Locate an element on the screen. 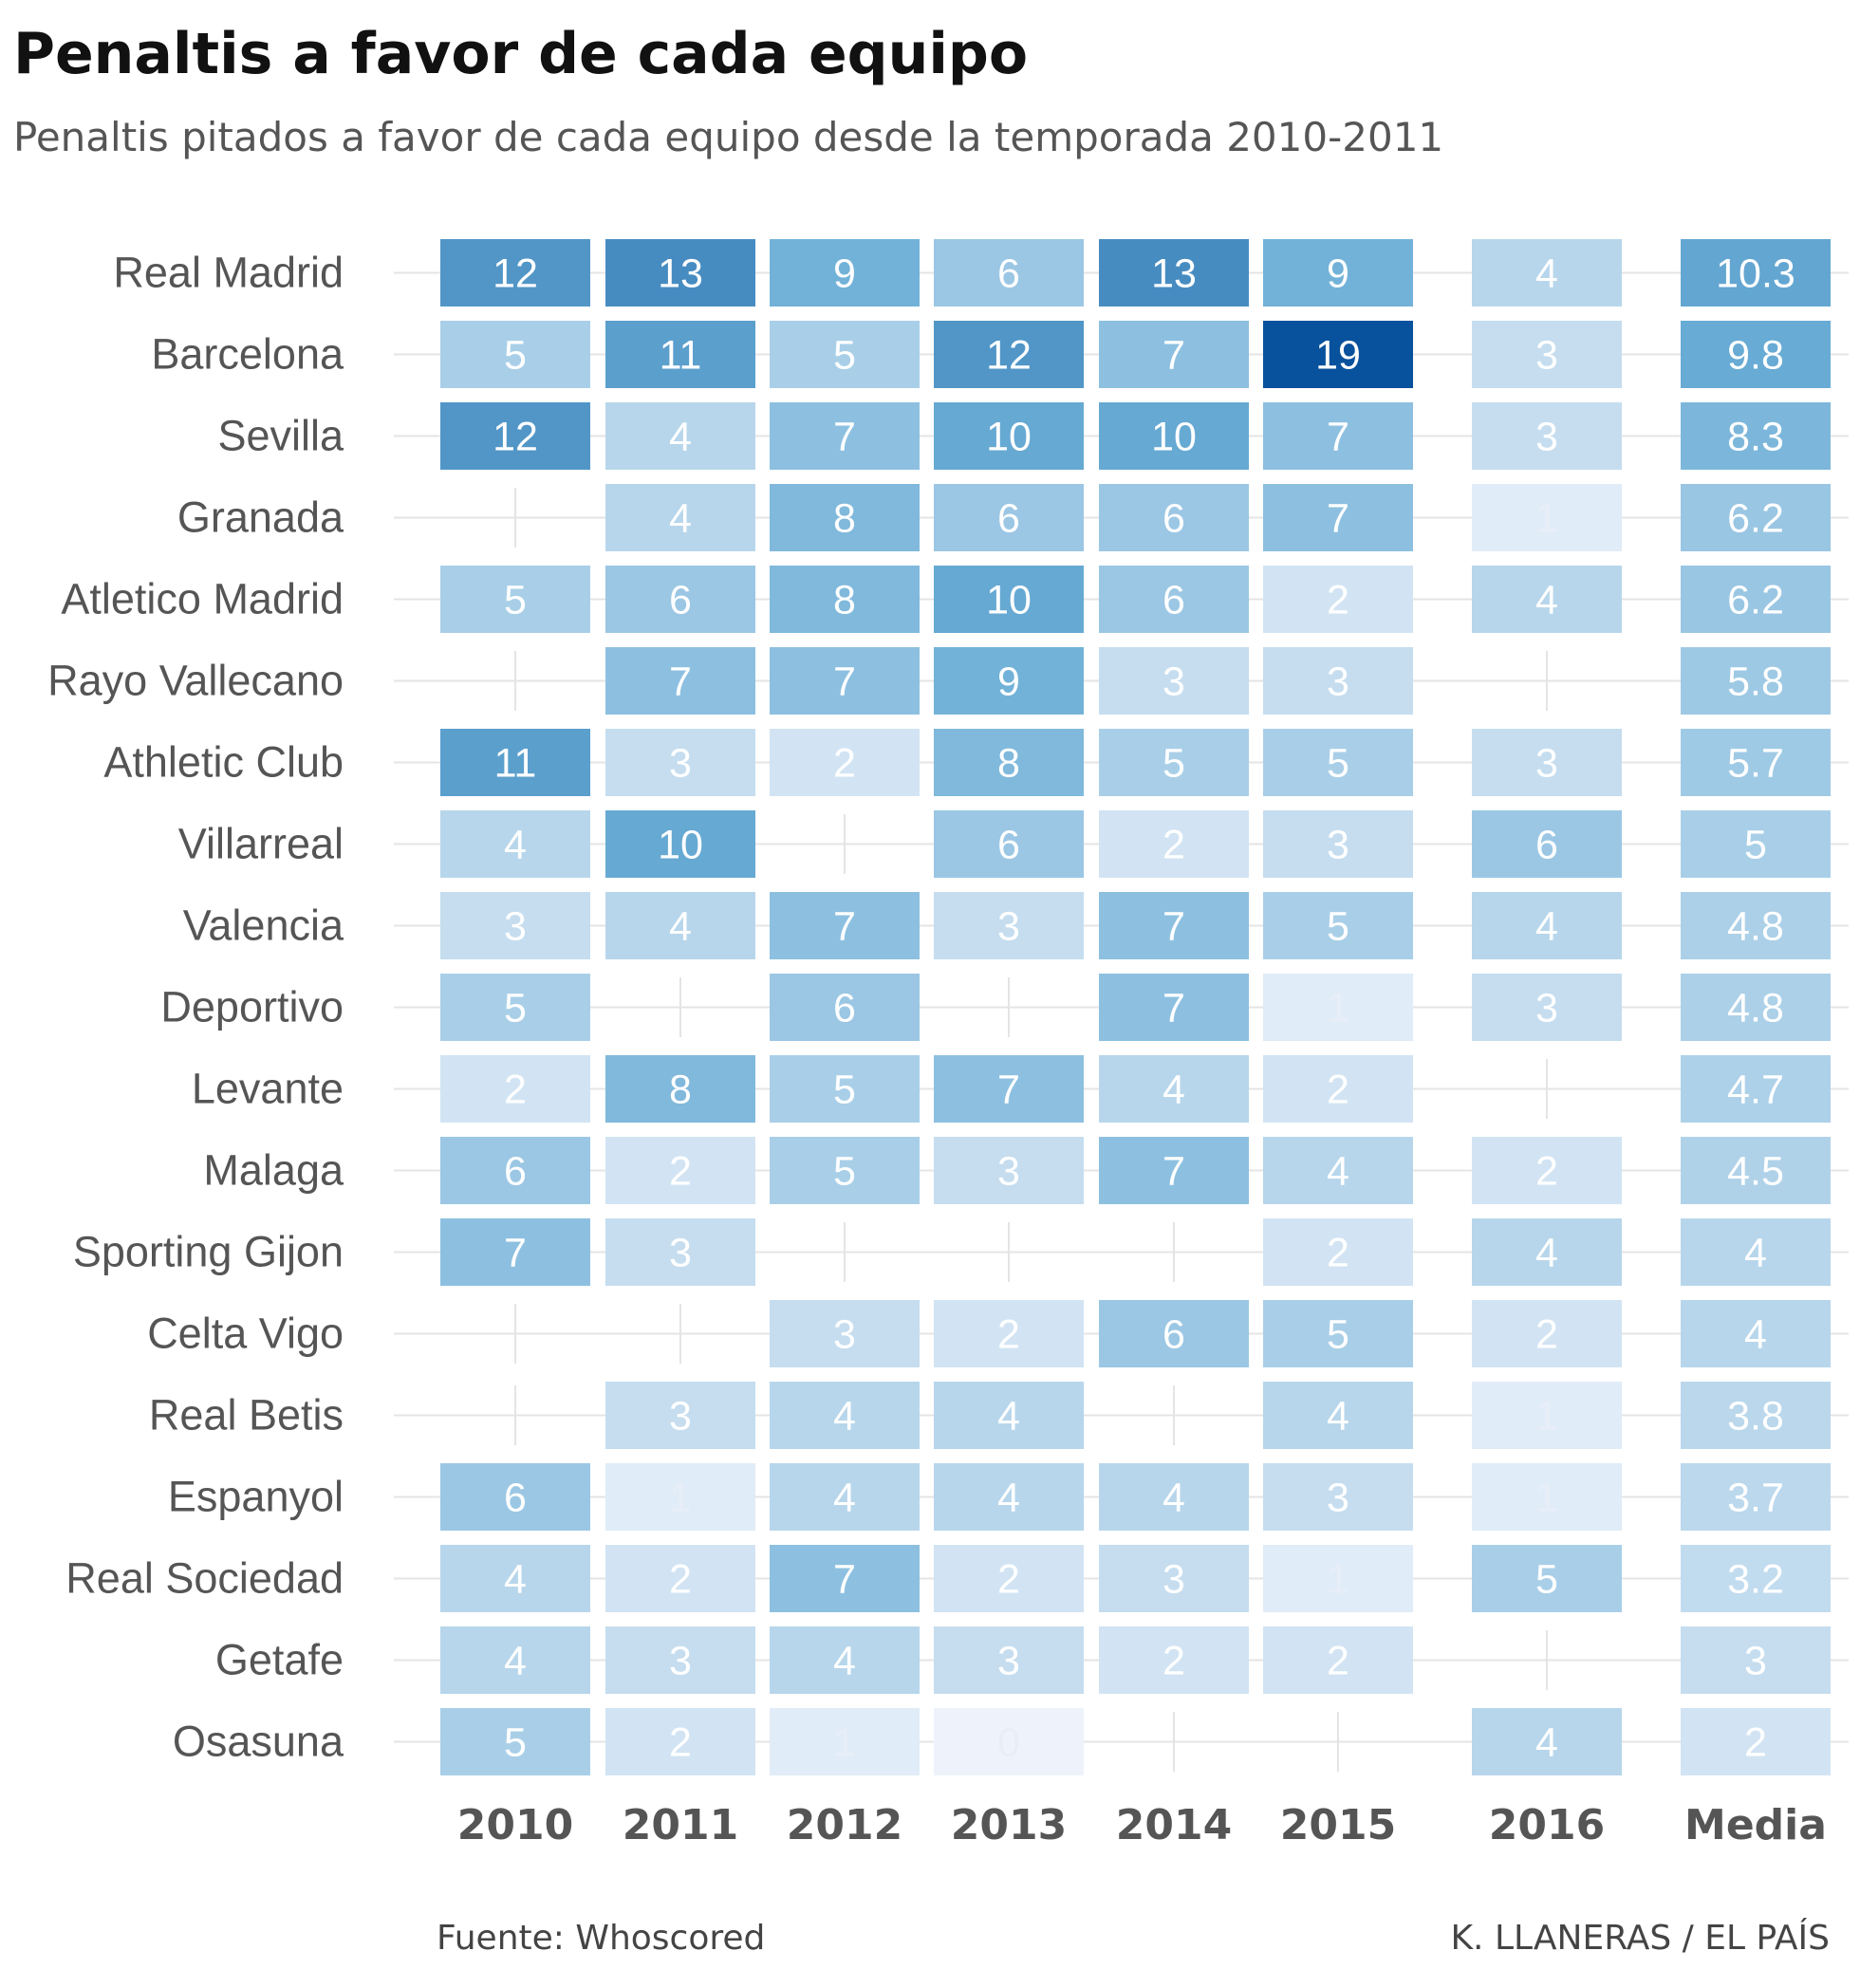 Image resolution: width=1860 pixels, height=1988 pixels. cell-value-label: 4.7 is located at coordinates (1755, 1090).